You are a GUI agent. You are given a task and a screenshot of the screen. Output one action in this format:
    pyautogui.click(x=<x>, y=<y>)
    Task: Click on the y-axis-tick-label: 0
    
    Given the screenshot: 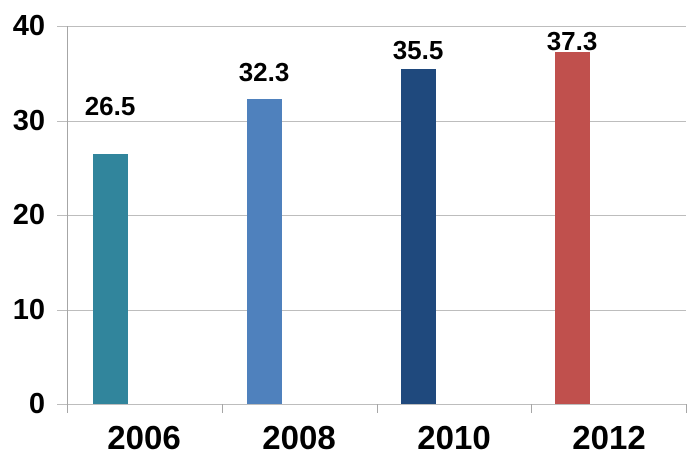 What is the action you would take?
    pyautogui.click(x=36, y=404)
    